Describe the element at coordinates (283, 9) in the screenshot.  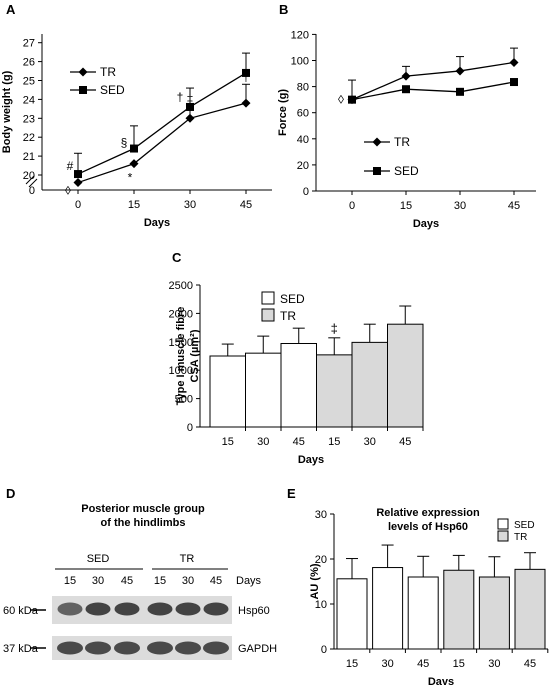
I see `panel-letter-b: B` at that location.